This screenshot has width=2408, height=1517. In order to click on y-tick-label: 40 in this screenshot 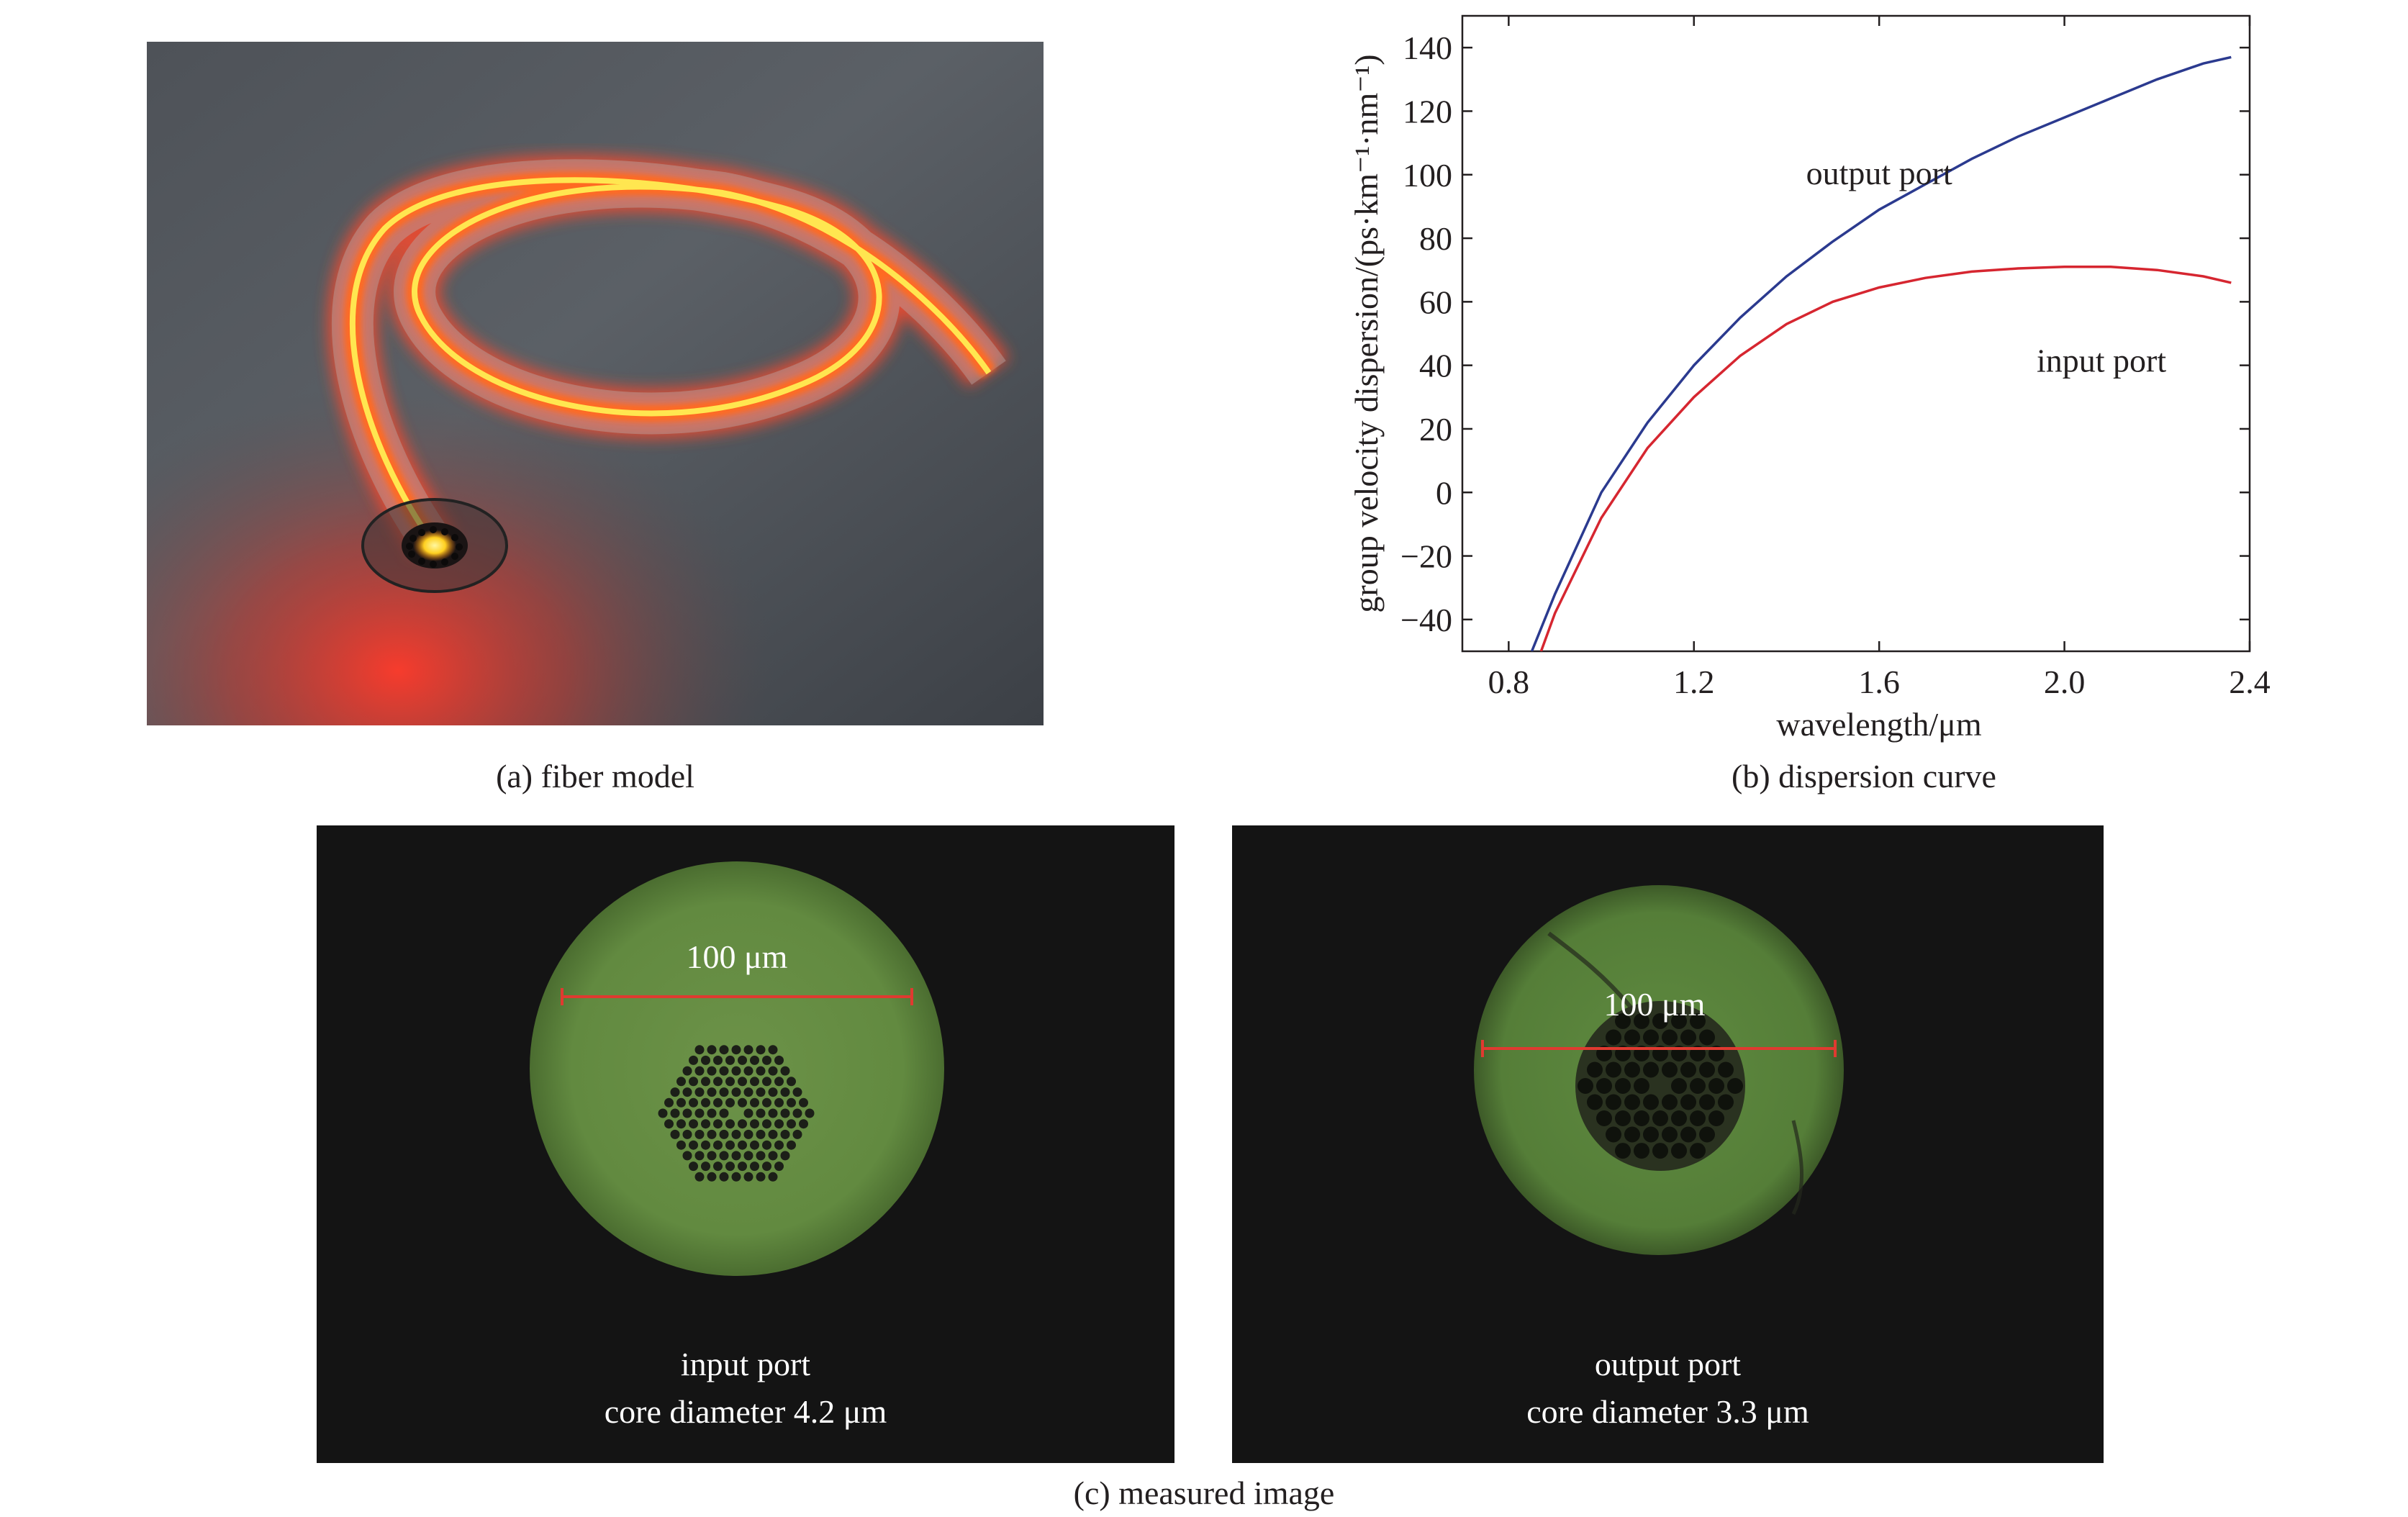, I will do `click(1435, 366)`.